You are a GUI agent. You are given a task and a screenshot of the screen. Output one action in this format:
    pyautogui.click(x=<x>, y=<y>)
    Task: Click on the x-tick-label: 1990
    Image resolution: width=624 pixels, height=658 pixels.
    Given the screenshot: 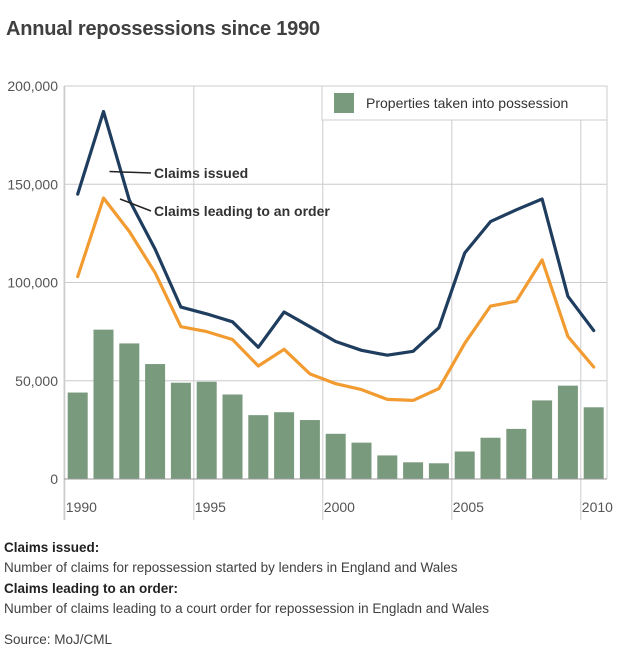 What is the action you would take?
    pyautogui.click(x=81, y=507)
    